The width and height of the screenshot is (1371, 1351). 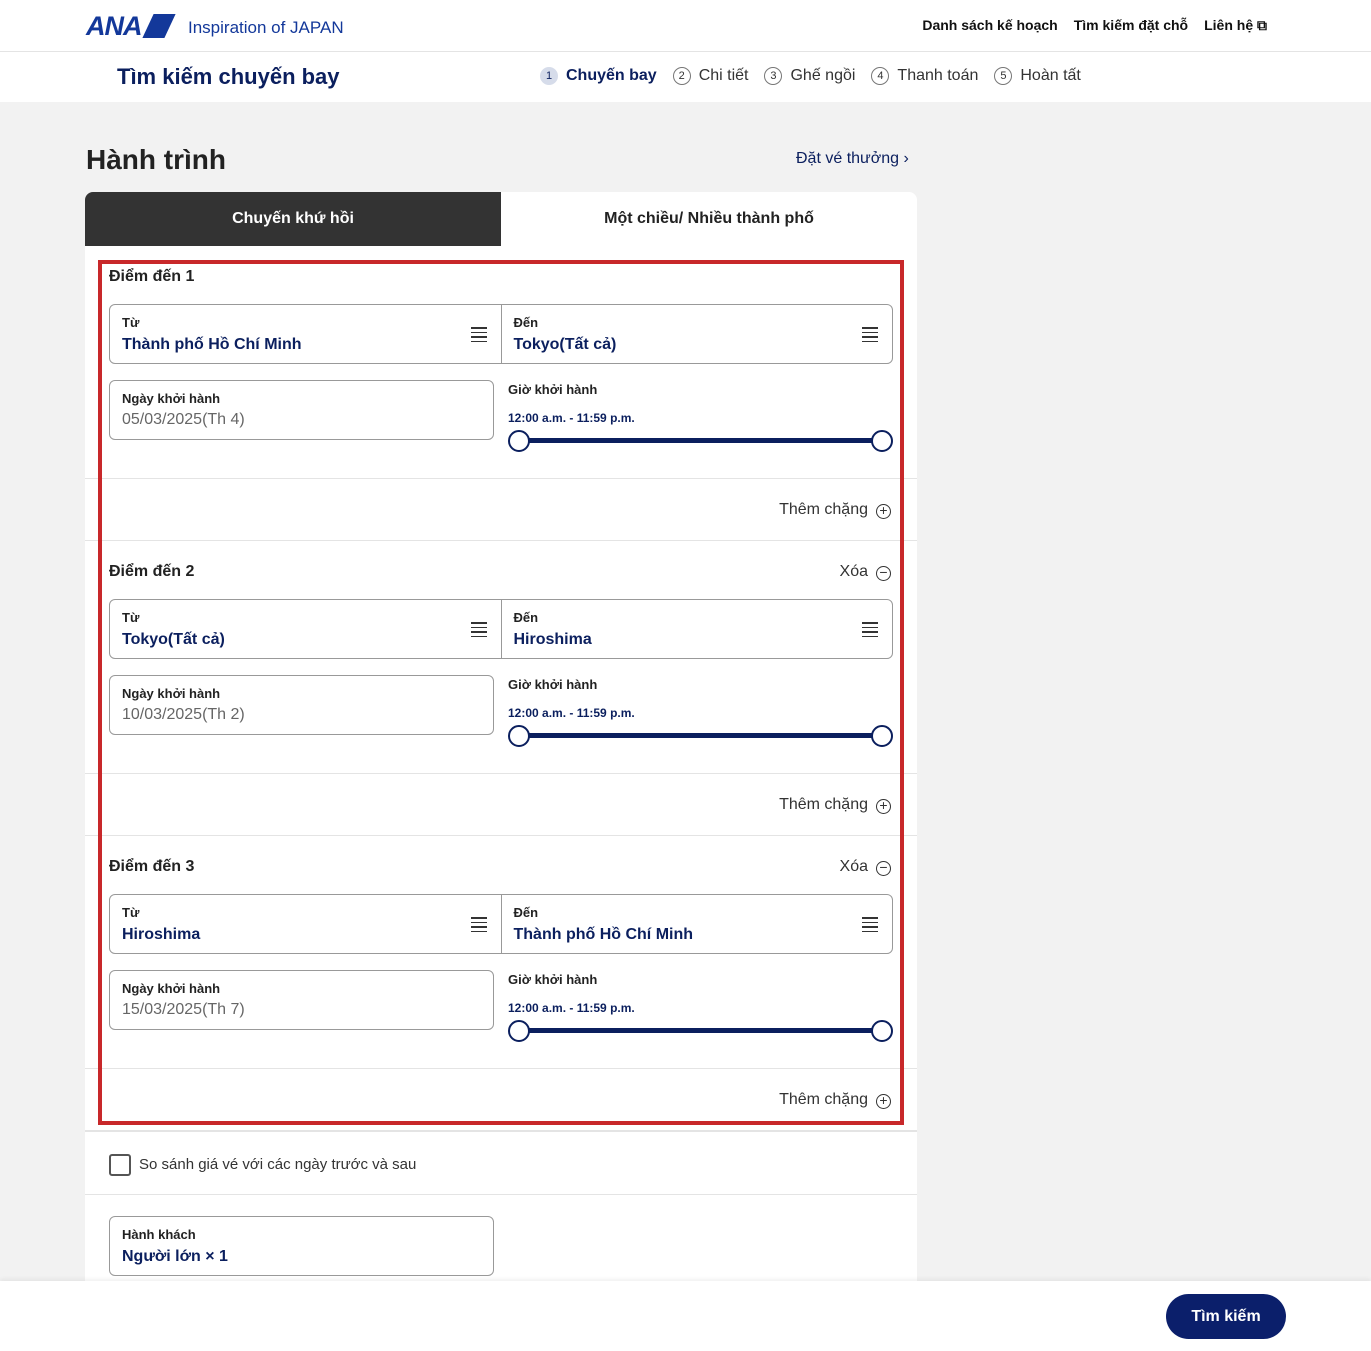 What do you see at coordinates (681, 76) in the screenshot?
I see `step-number: 2` at bounding box center [681, 76].